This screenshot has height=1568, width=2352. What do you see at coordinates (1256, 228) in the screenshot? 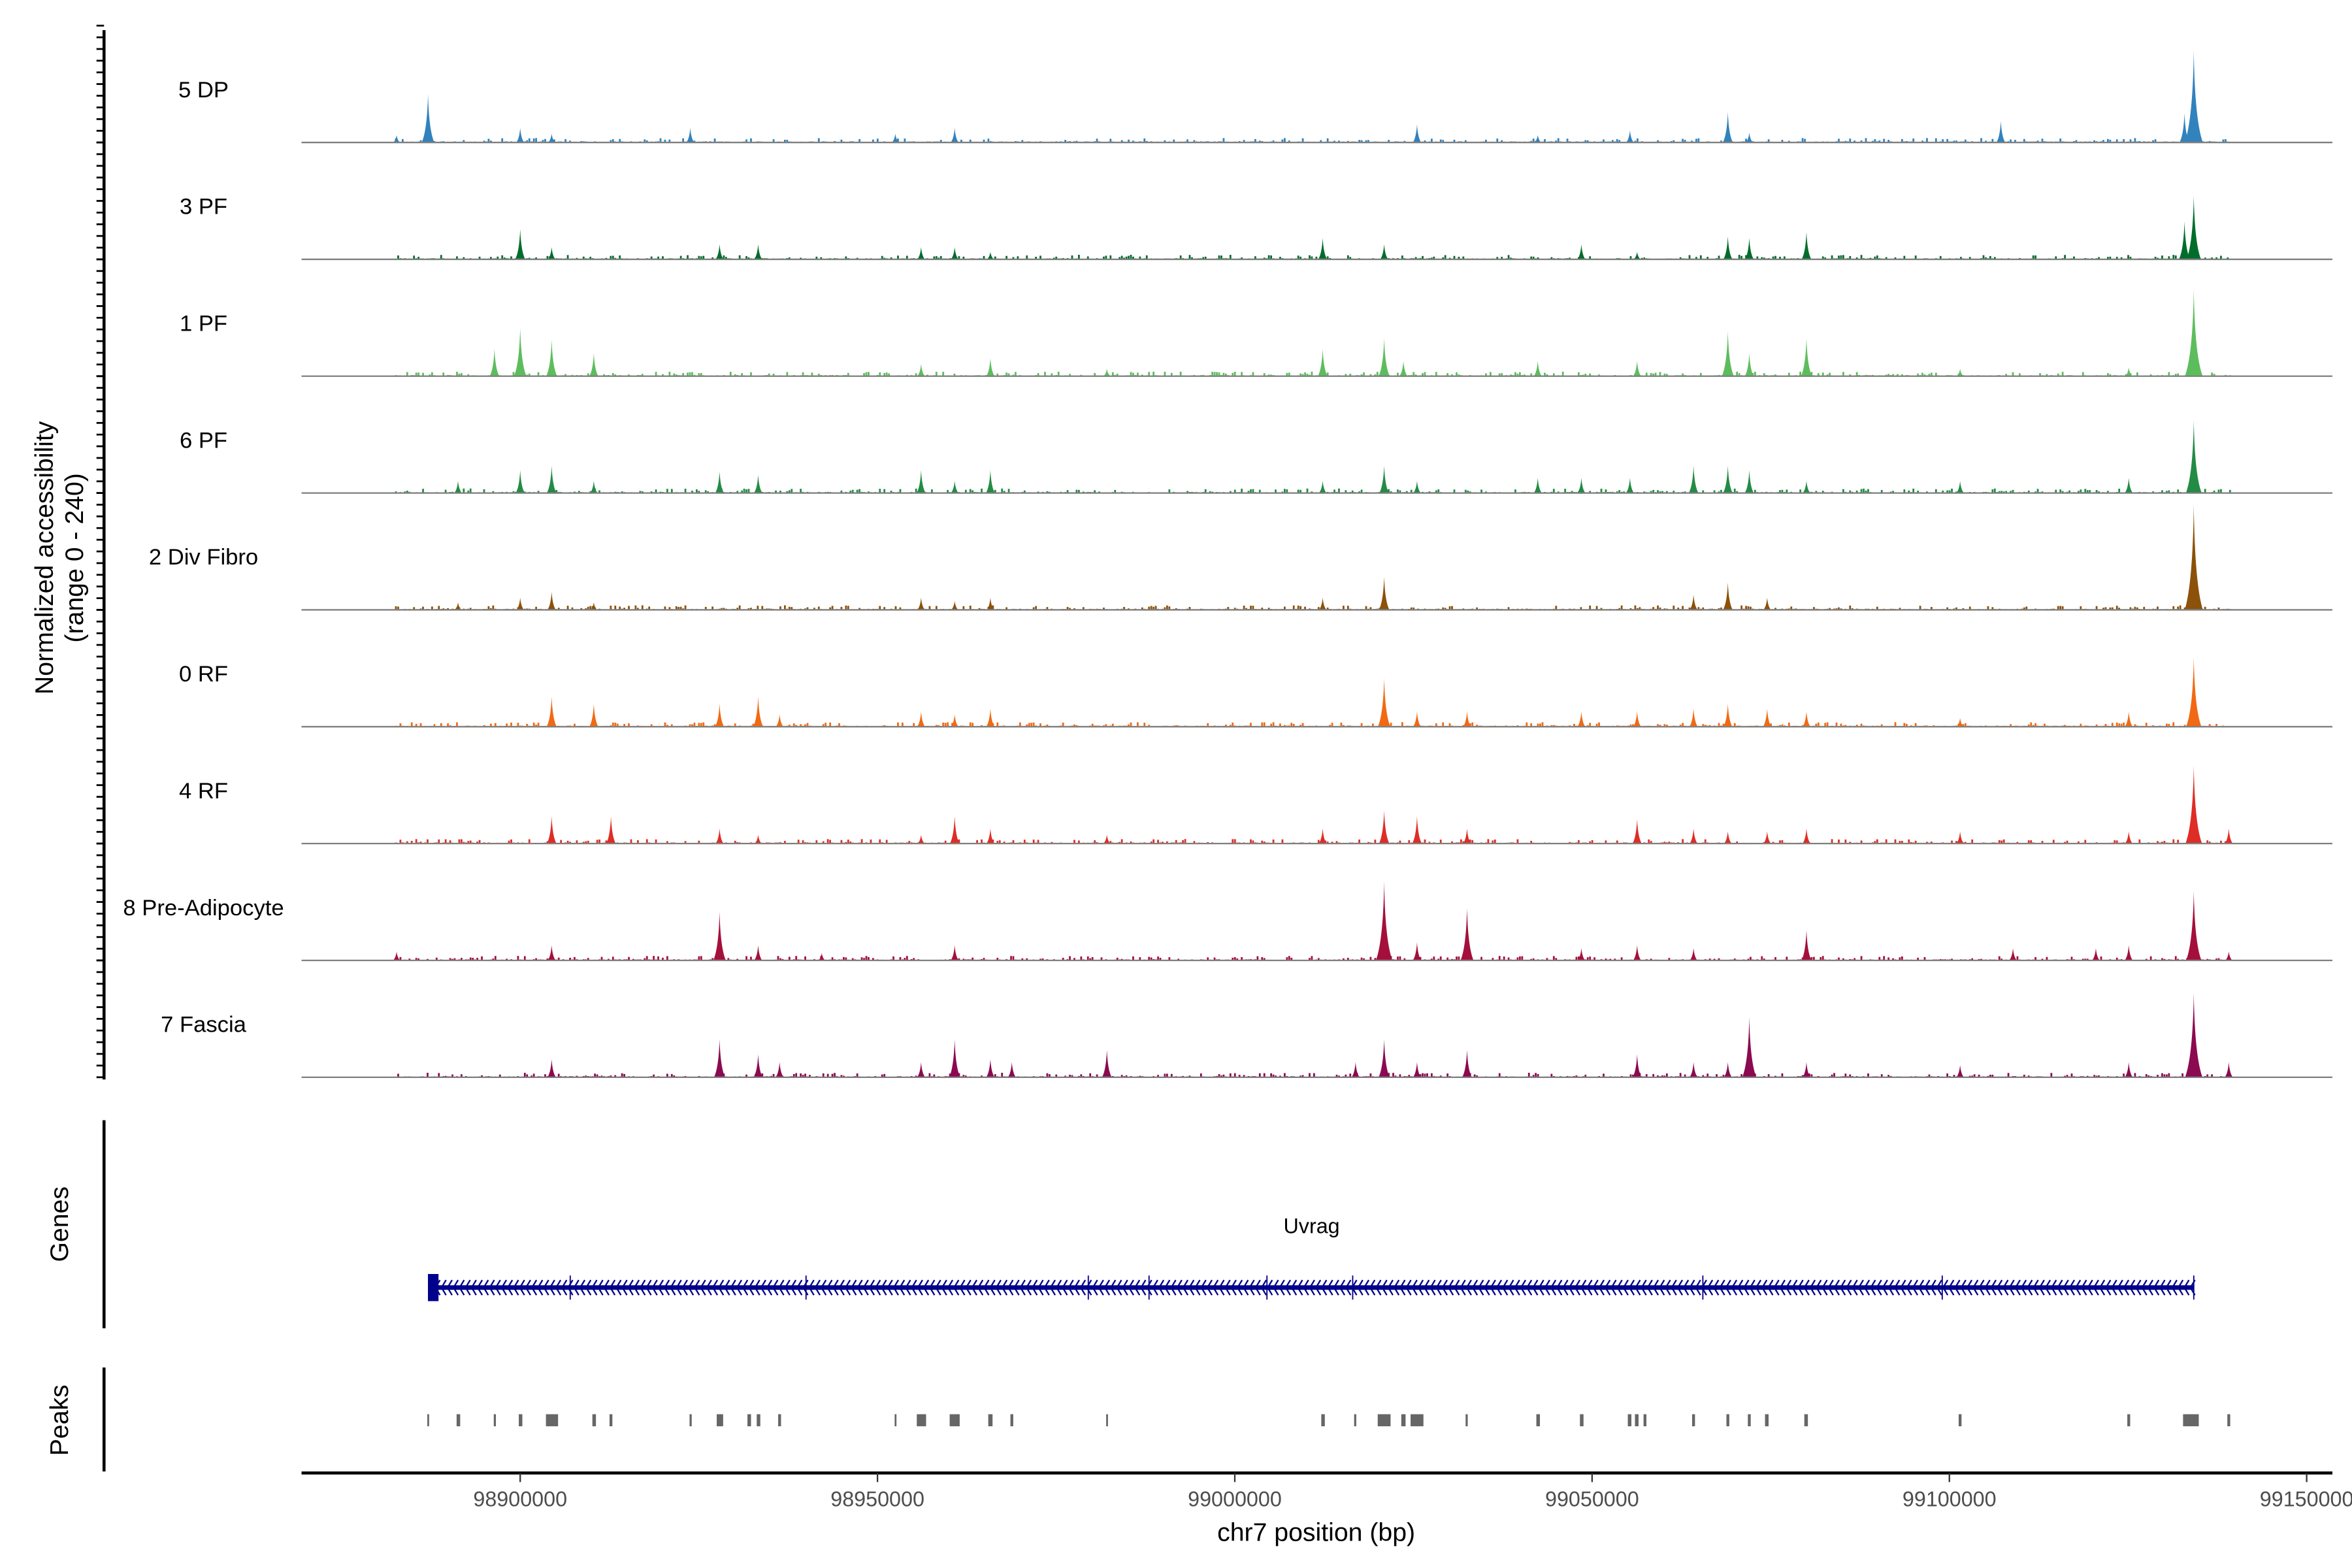
I see `track-3-pf: 3 PF` at bounding box center [1256, 228].